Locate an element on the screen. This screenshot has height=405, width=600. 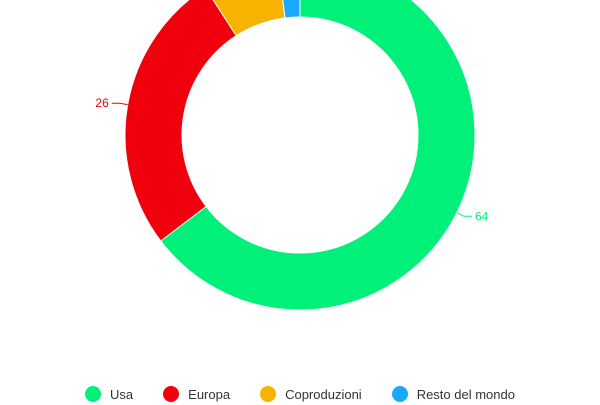
legend-item-usa: Usa is located at coordinates (109, 394).